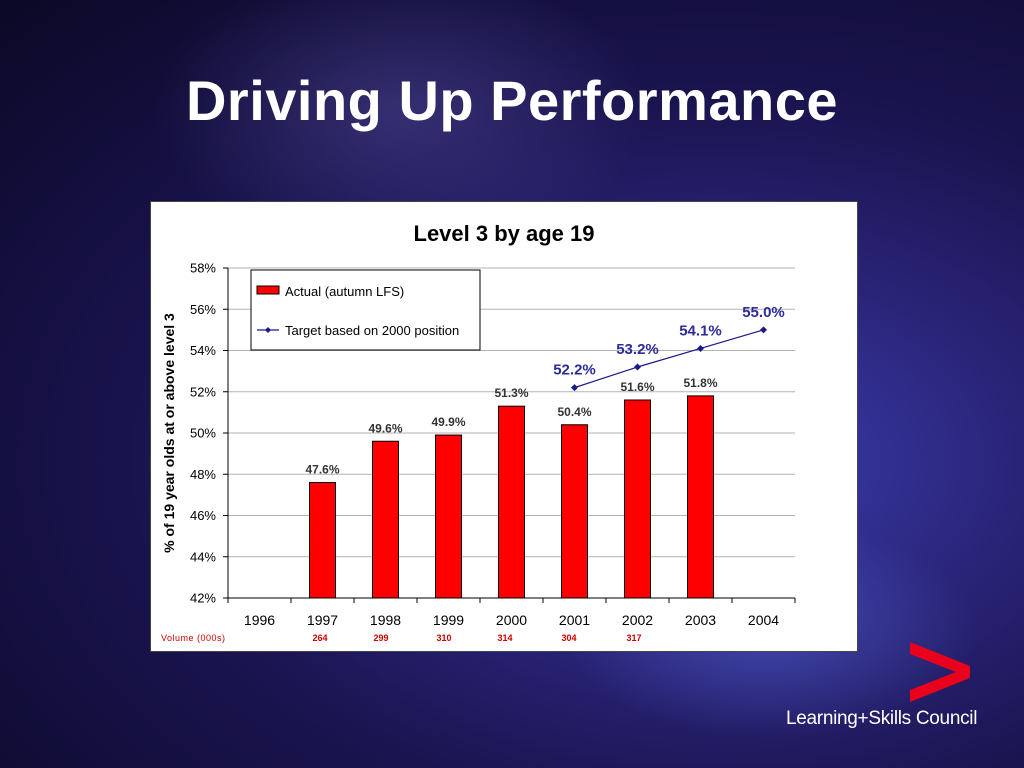 This screenshot has width=1024, height=768. I want to click on x-tick-label: 1996, so click(259, 620).